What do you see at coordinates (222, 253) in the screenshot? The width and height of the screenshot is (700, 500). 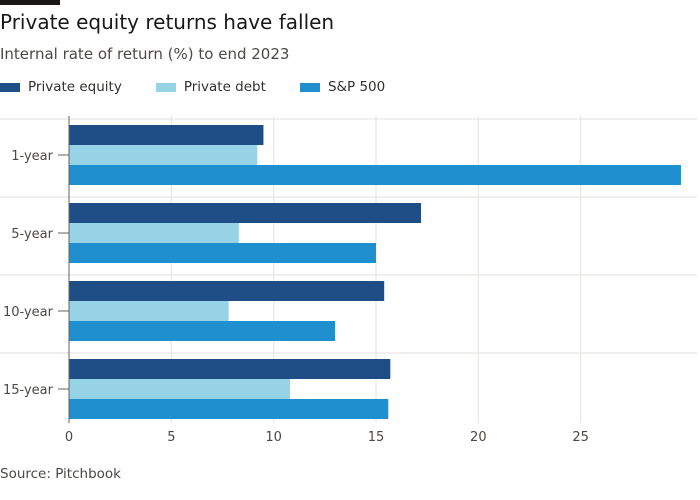 I see `bar-s-p-500-5-year` at bounding box center [222, 253].